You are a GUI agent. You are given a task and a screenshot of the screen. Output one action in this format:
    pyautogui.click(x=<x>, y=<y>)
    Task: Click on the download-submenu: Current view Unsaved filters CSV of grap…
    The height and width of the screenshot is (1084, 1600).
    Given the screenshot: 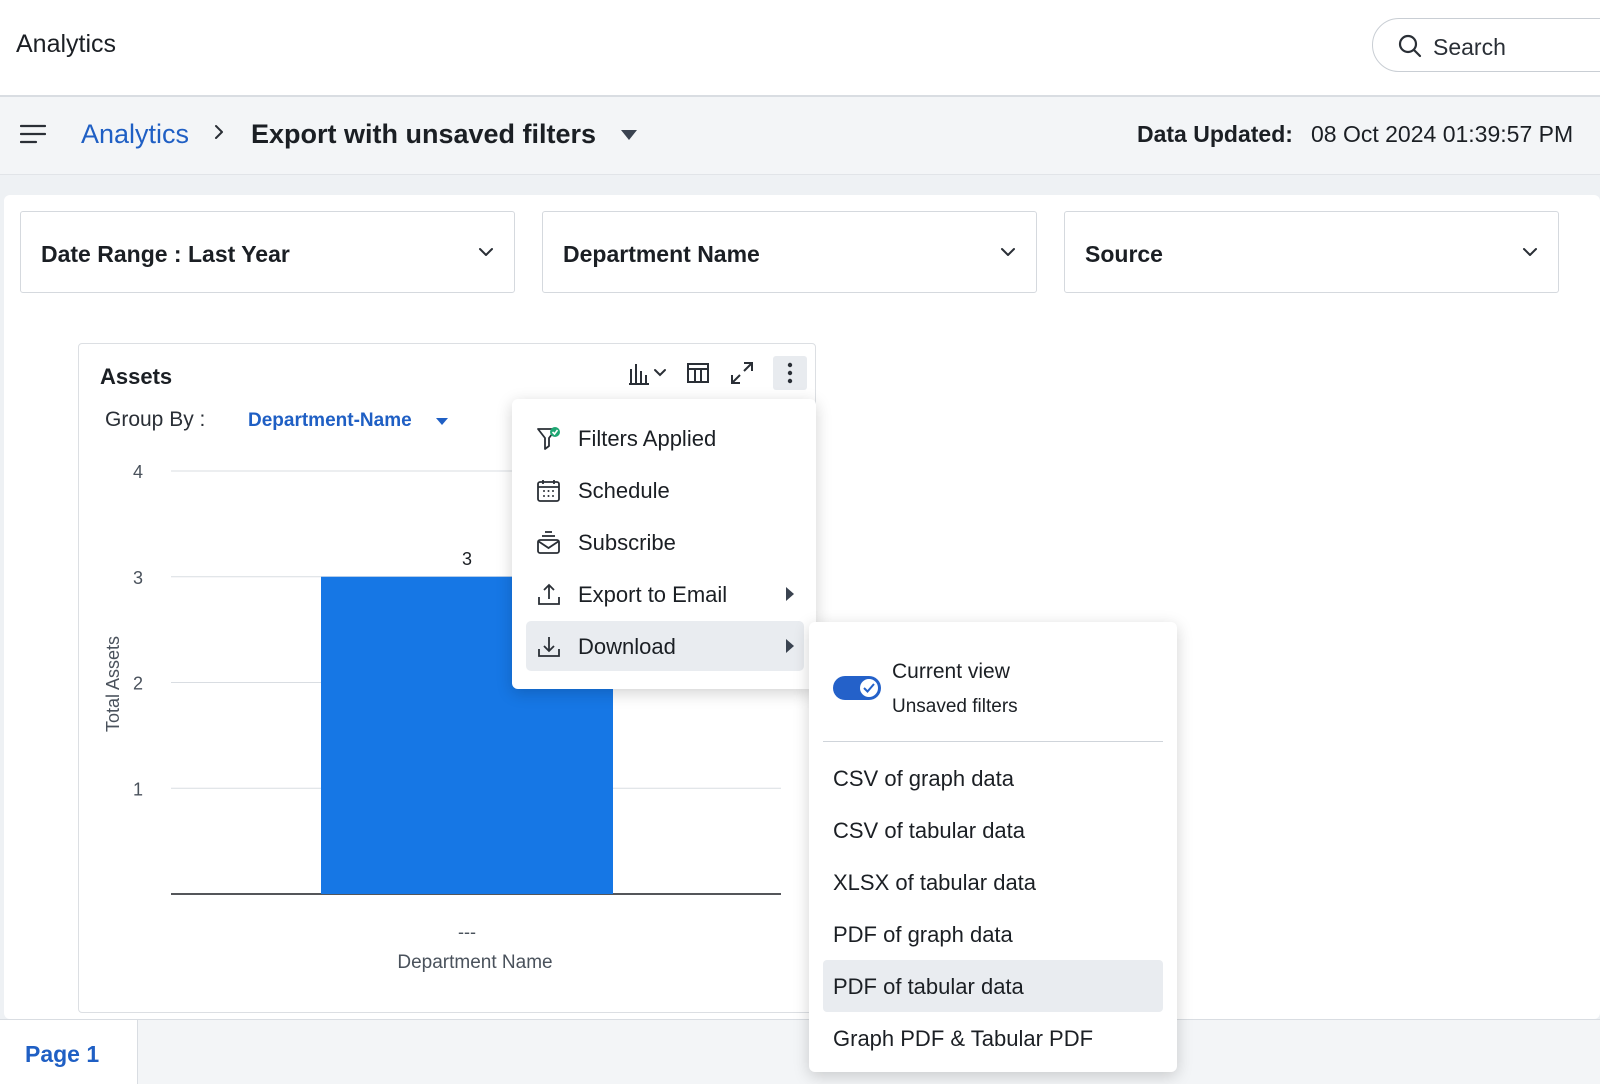 What is the action you would take?
    pyautogui.click(x=993, y=847)
    